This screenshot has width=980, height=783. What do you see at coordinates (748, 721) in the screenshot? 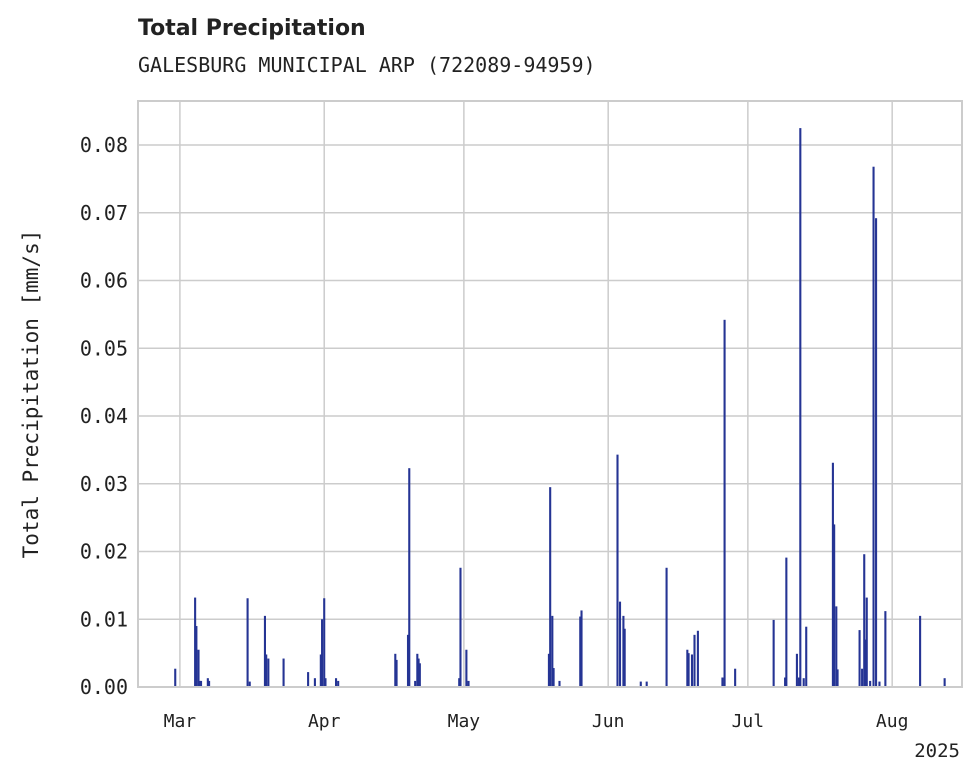
I see `x-tick-label: Jul` at bounding box center [748, 721].